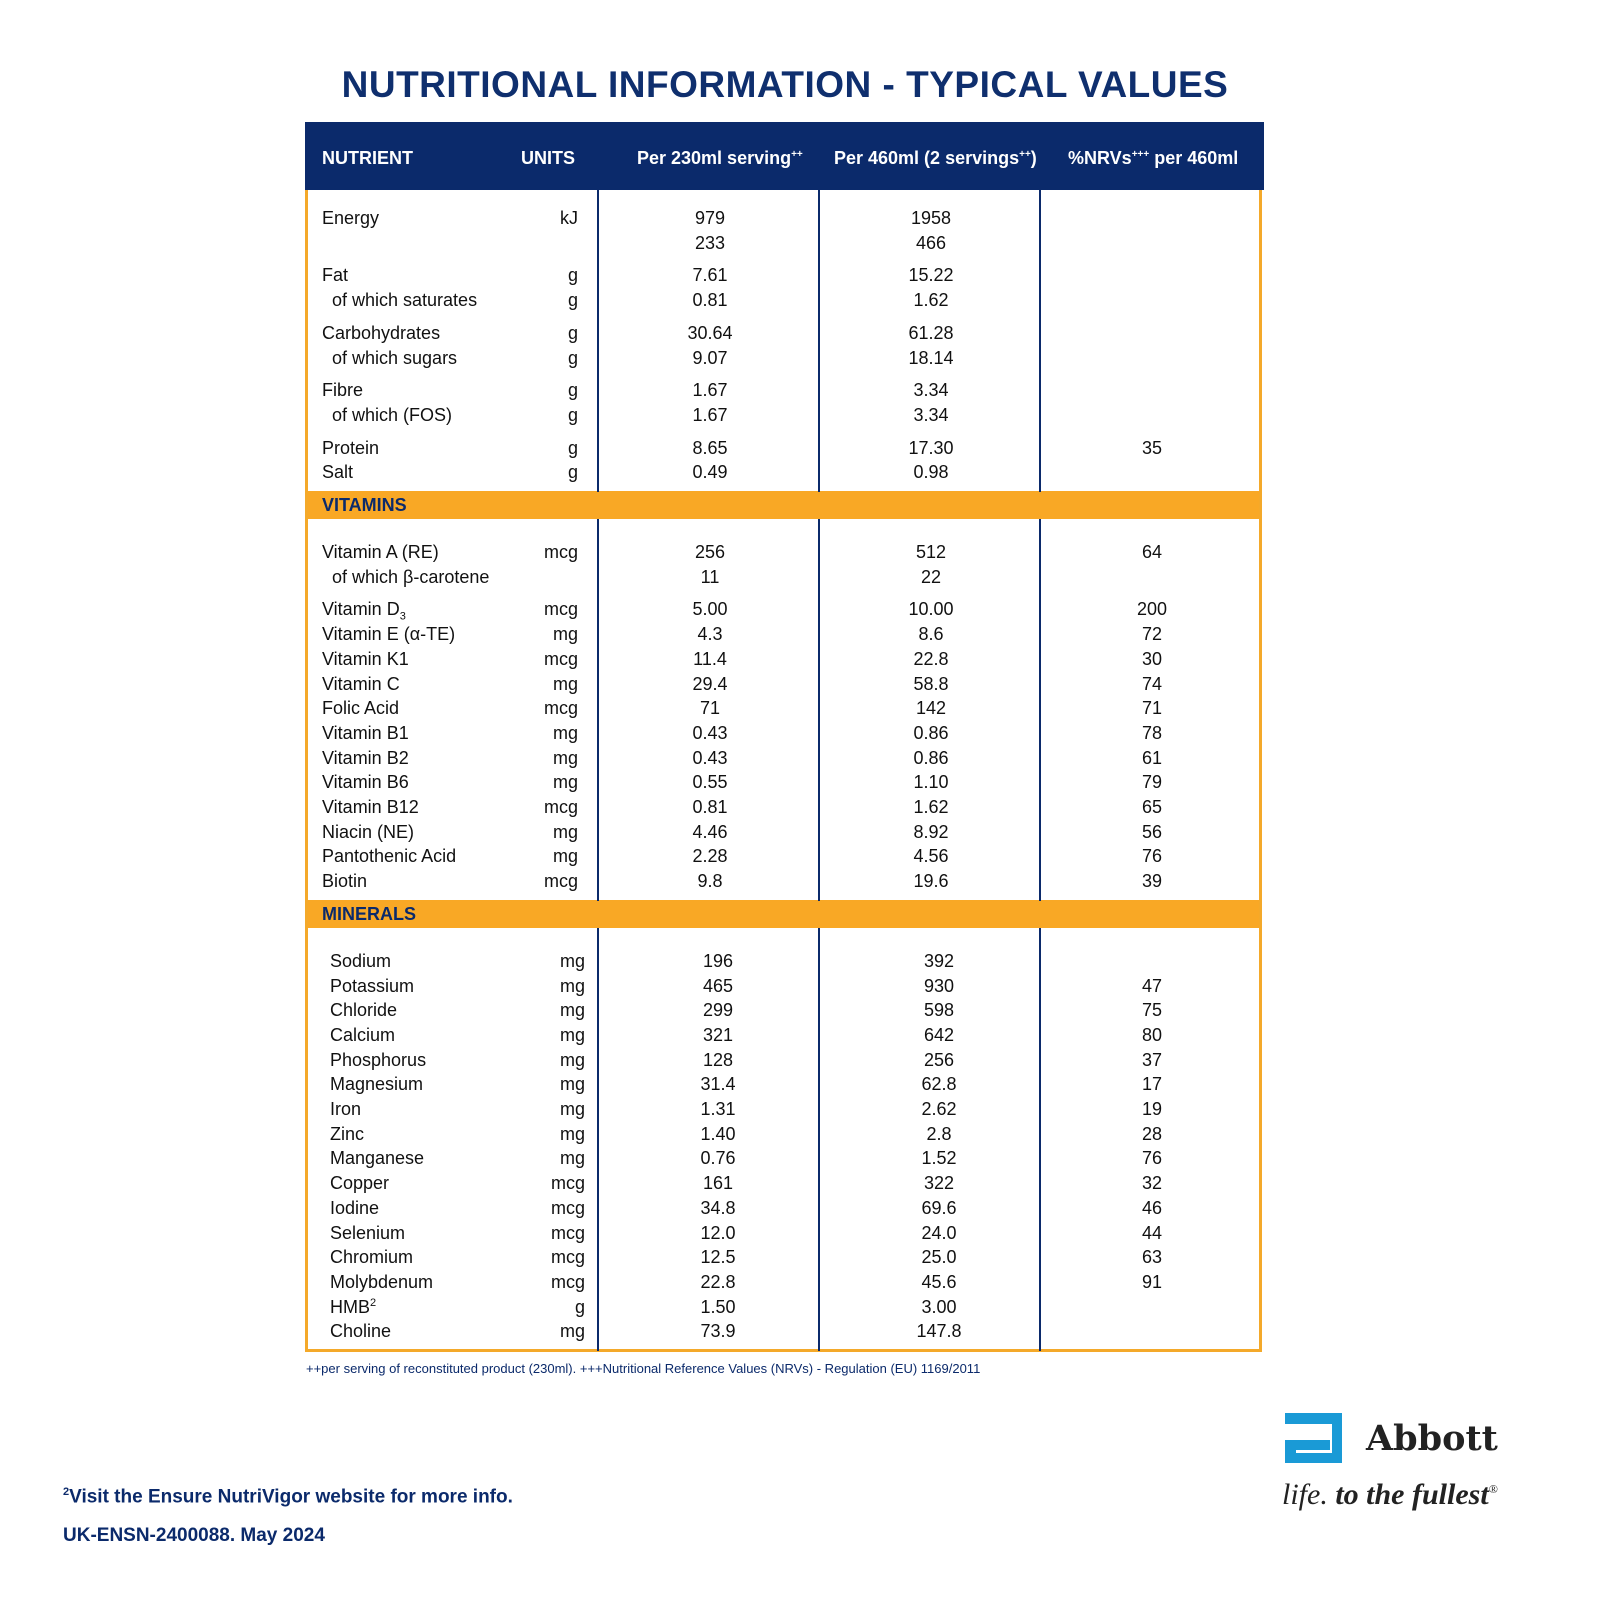 The width and height of the screenshot is (1600, 1600). Describe the element at coordinates (1152, 831) in the screenshot. I see `nrv-percent-text: 56` at that location.